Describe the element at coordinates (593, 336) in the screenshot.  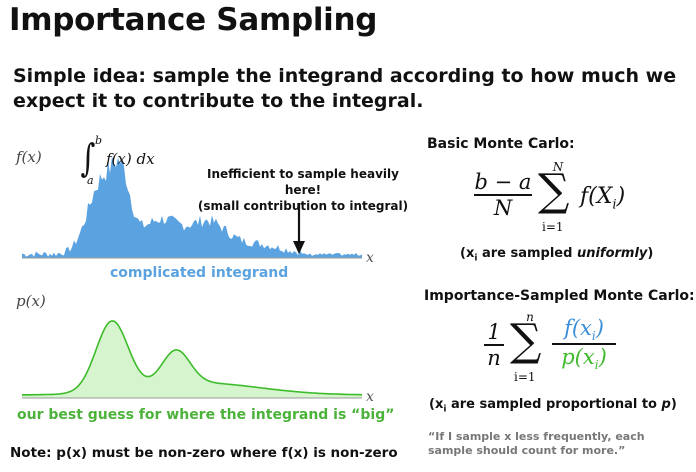
I see `imp-ratio-top-sub: i` at that location.